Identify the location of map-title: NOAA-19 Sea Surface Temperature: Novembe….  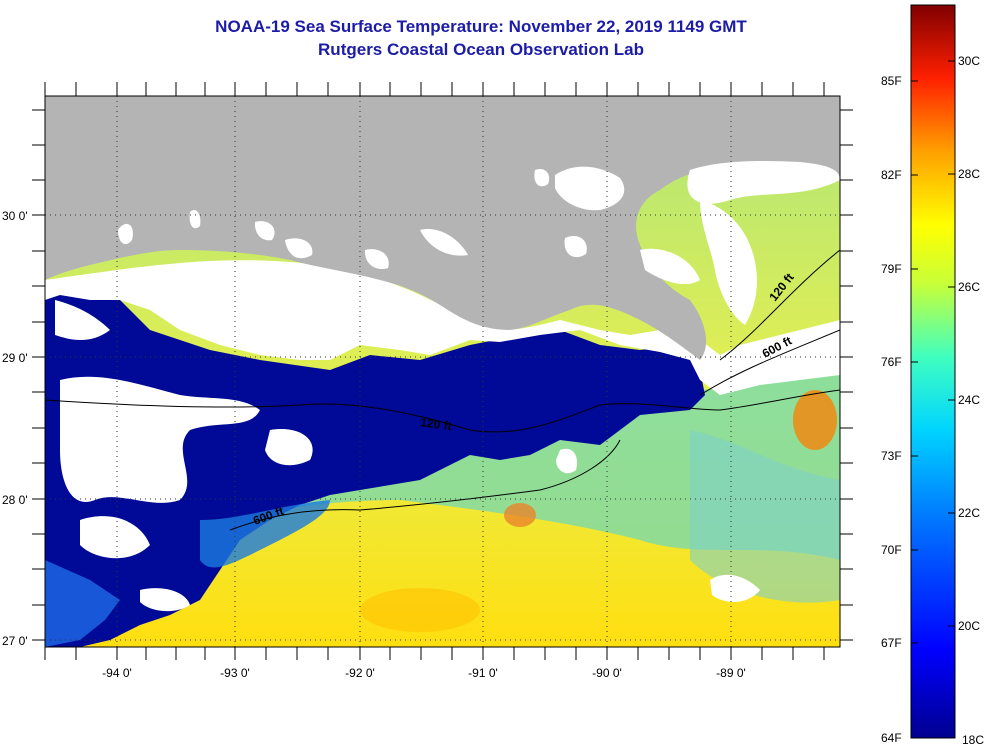
(481, 26).